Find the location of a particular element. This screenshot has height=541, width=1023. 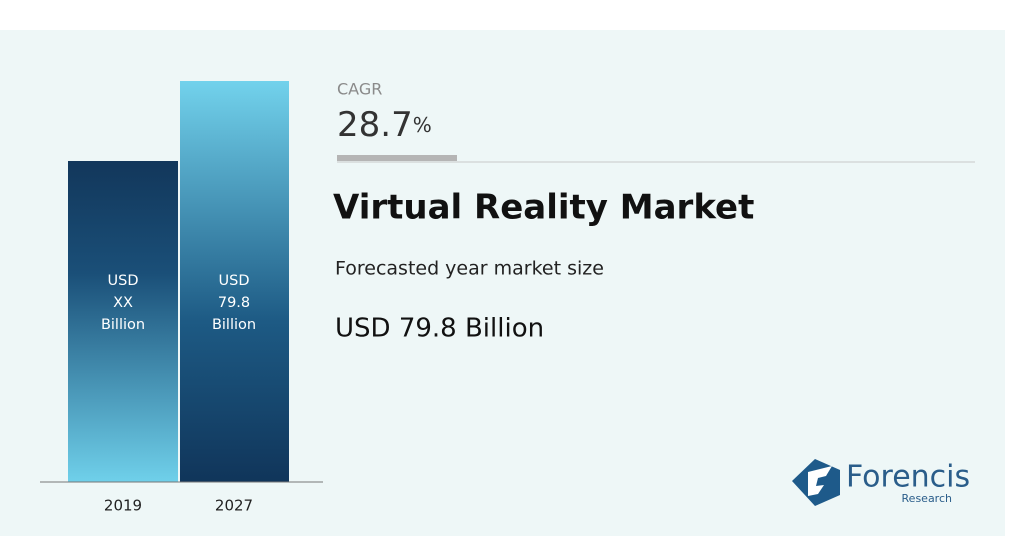

bar-label: XX is located at coordinates (123, 303).